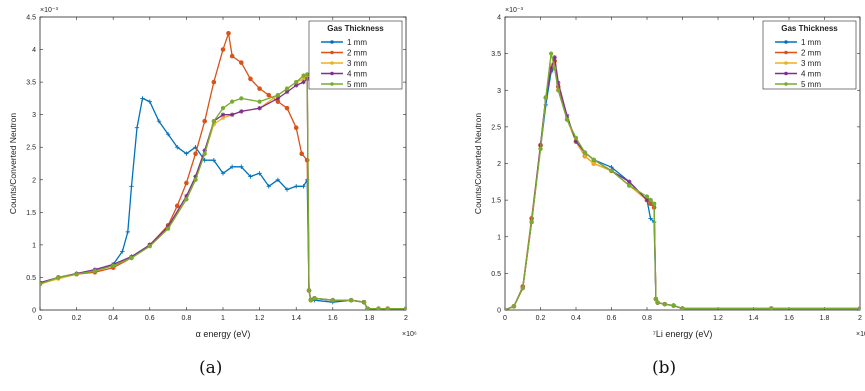  I want to click on y-tick-label: 1.5, so click(31, 213).